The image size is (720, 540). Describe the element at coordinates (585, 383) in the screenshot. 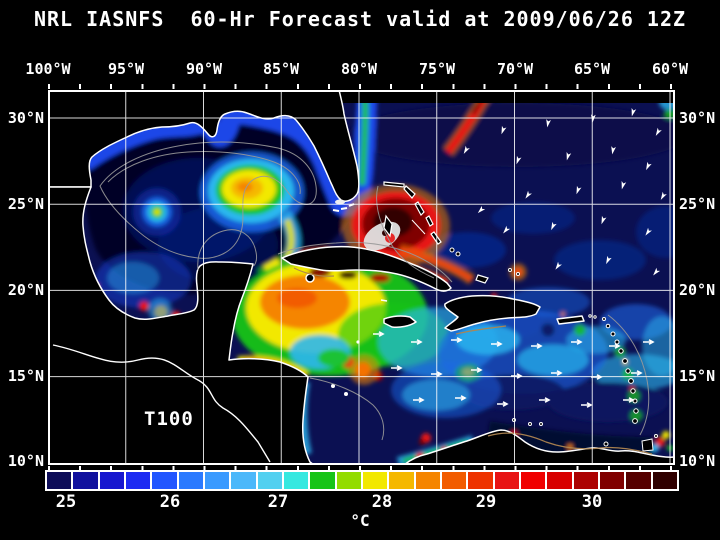

I see `lesser-antilles-islands` at that location.